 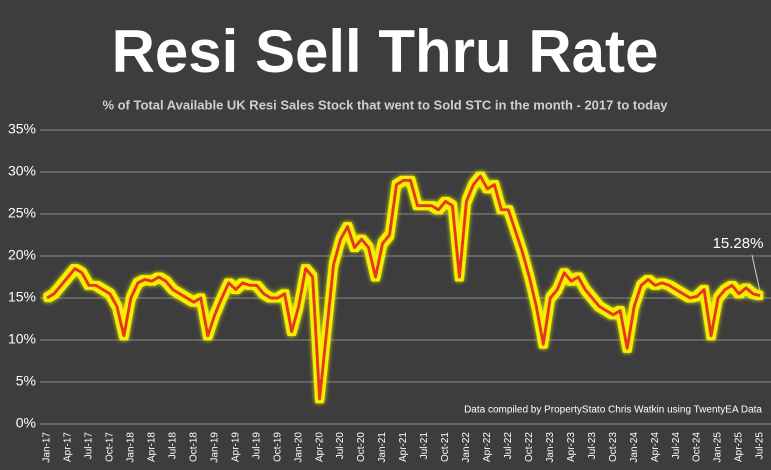 What do you see at coordinates (550, 447) in the screenshot?
I see `x-tick-label: Jan-23` at bounding box center [550, 447].